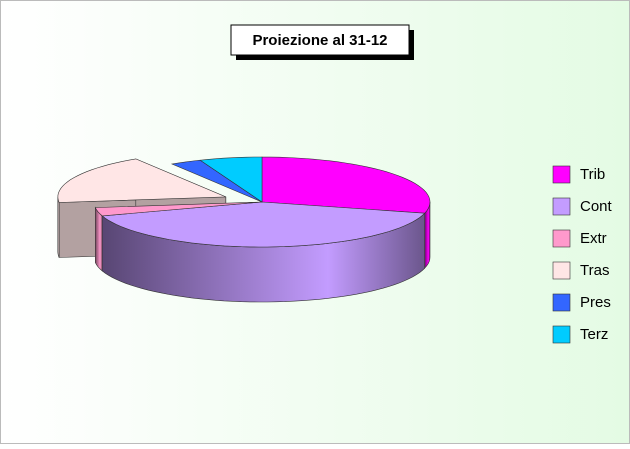  I want to click on legend-label: Tras, so click(594, 270).